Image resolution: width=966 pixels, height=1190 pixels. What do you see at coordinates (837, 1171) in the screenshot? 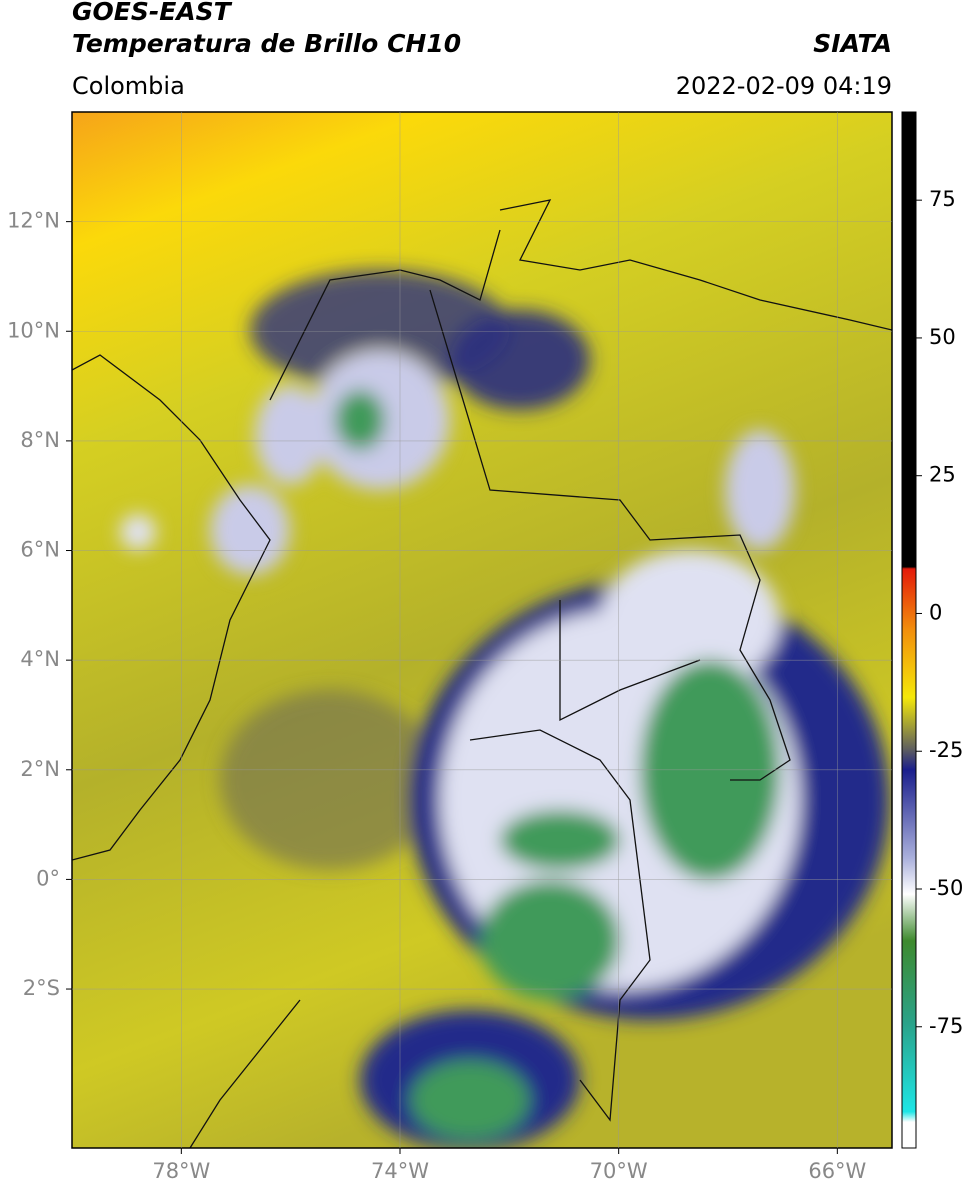
I see `x-tick-label: 66°W` at bounding box center [837, 1171].